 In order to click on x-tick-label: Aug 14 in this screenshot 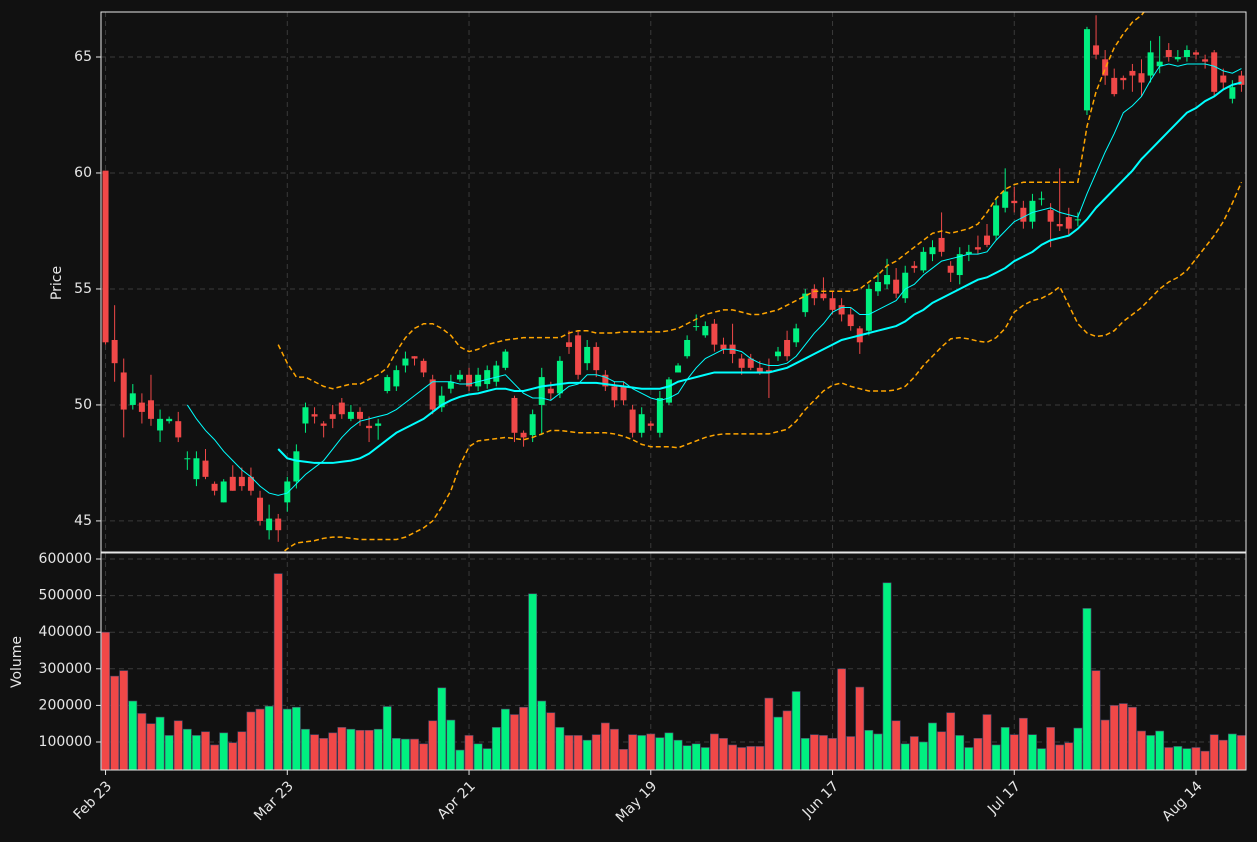, I will do `click(1182, 801)`.